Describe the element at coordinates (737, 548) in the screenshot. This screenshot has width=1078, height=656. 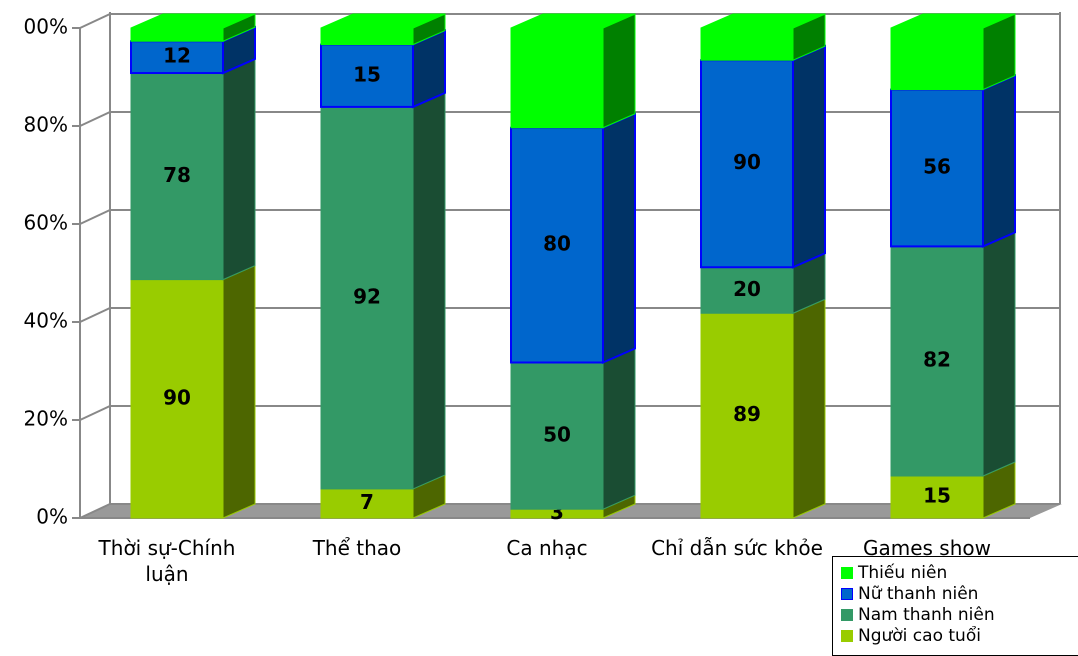
I see `x-tick-label: Chỉ dẫn sức khỏe` at that location.